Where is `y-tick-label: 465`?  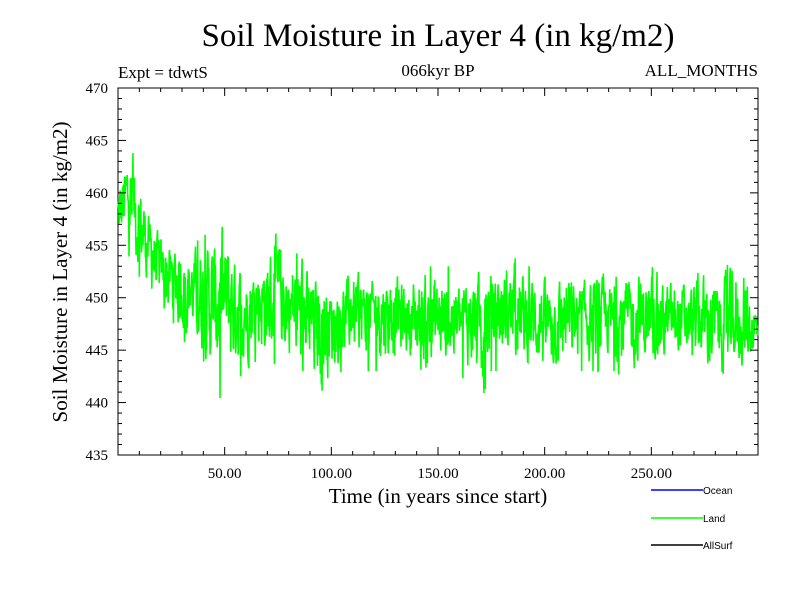
y-tick-label: 465 is located at coordinates (97, 141).